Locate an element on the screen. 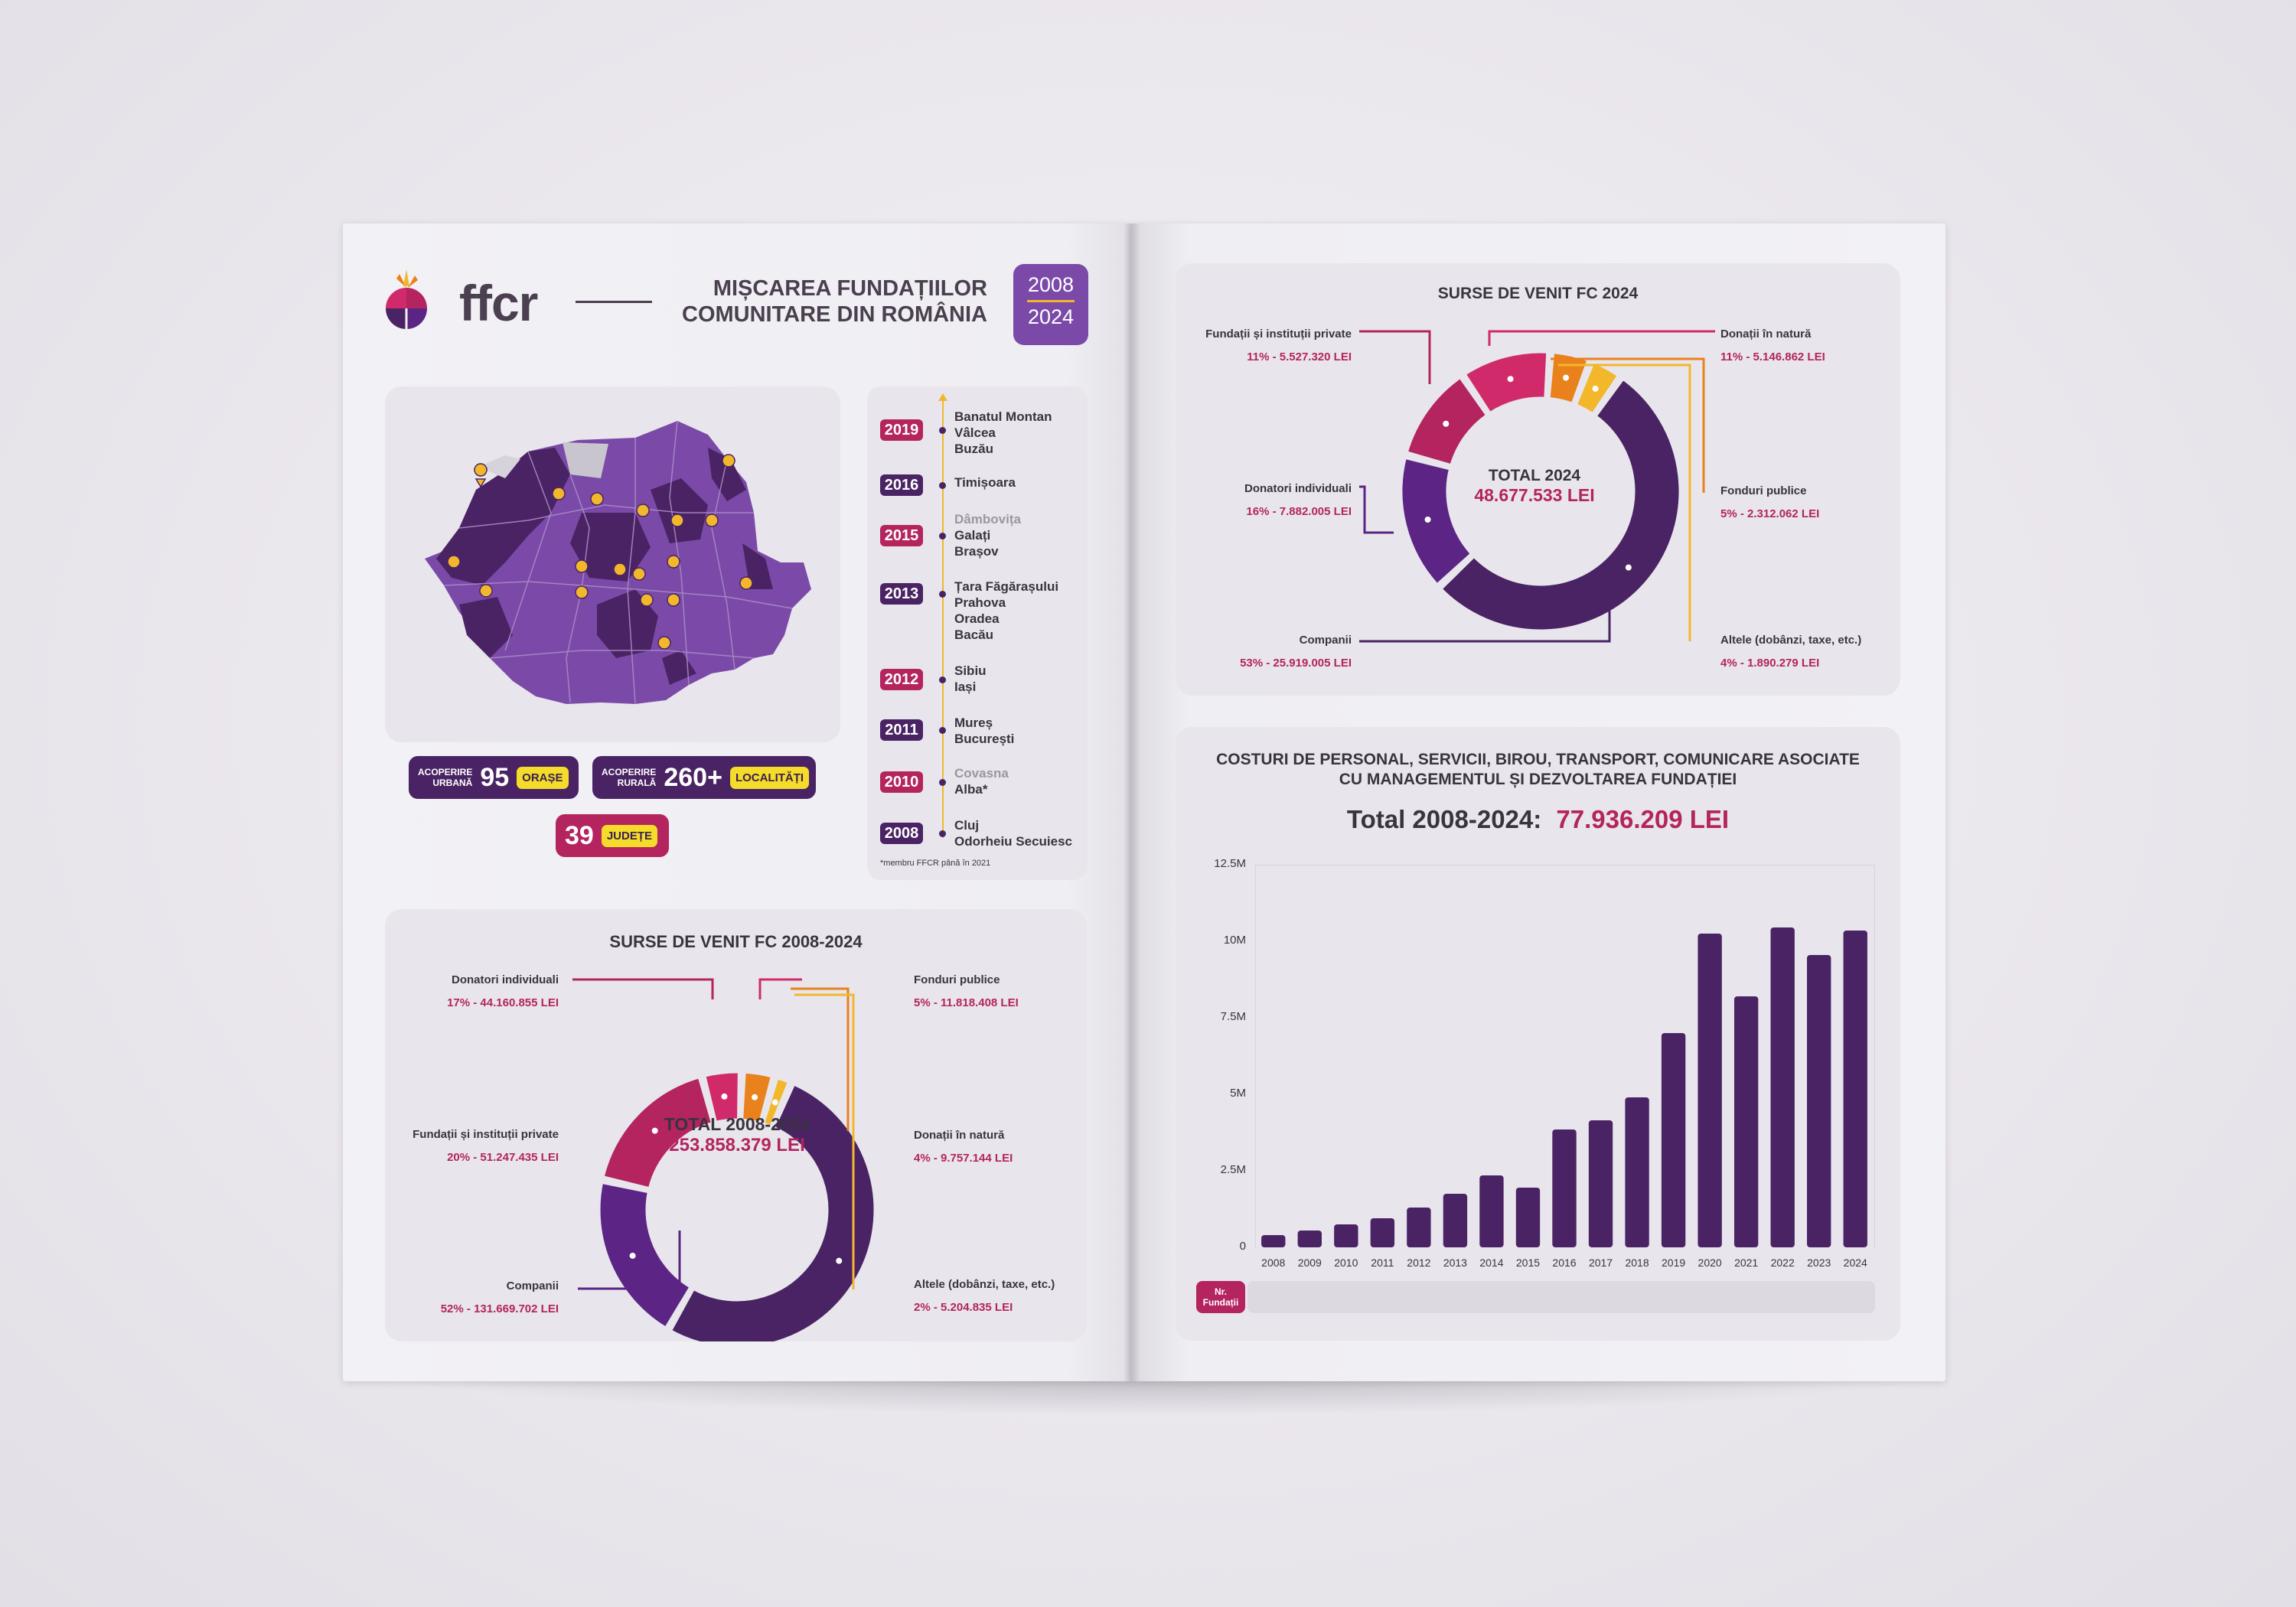 The width and height of the screenshot is (2296, 1607). dt-label-altele: Altele (dobânzi, taxe, etc.) is located at coordinates (984, 1284).